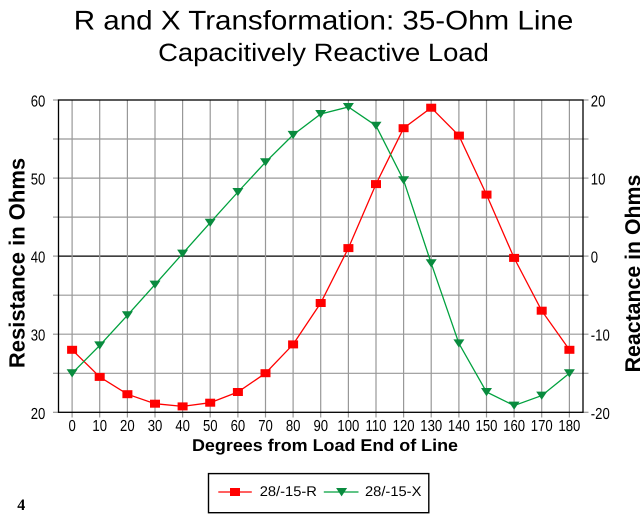 Image resolution: width=640 pixels, height=523 pixels. I want to click on svg-text: 28/-15-X, so click(393, 491).